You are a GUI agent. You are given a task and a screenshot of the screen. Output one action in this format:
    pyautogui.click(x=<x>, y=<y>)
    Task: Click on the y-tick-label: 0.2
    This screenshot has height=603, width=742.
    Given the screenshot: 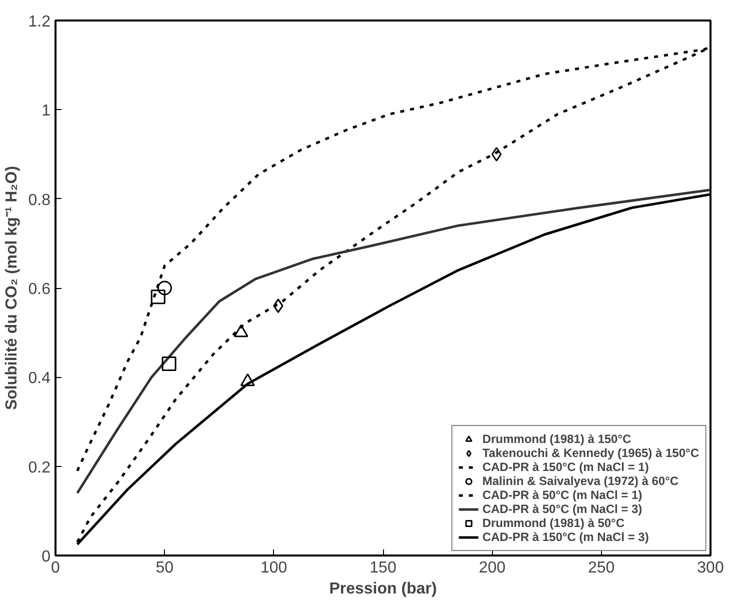 What is the action you would take?
    pyautogui.click(x=39, y=467)
    